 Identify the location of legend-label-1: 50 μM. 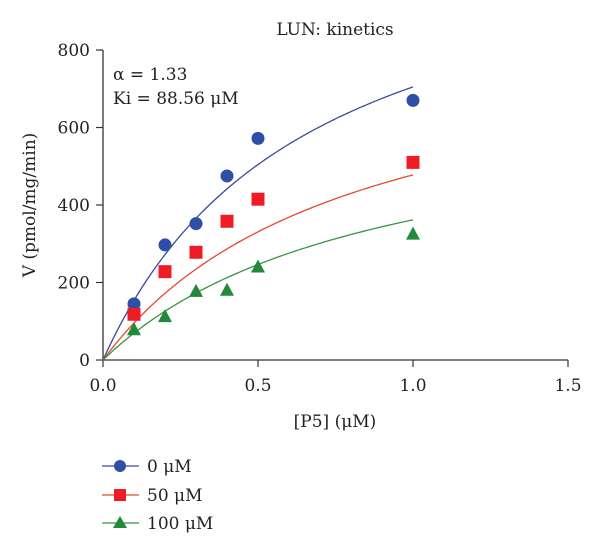
(175, 496).